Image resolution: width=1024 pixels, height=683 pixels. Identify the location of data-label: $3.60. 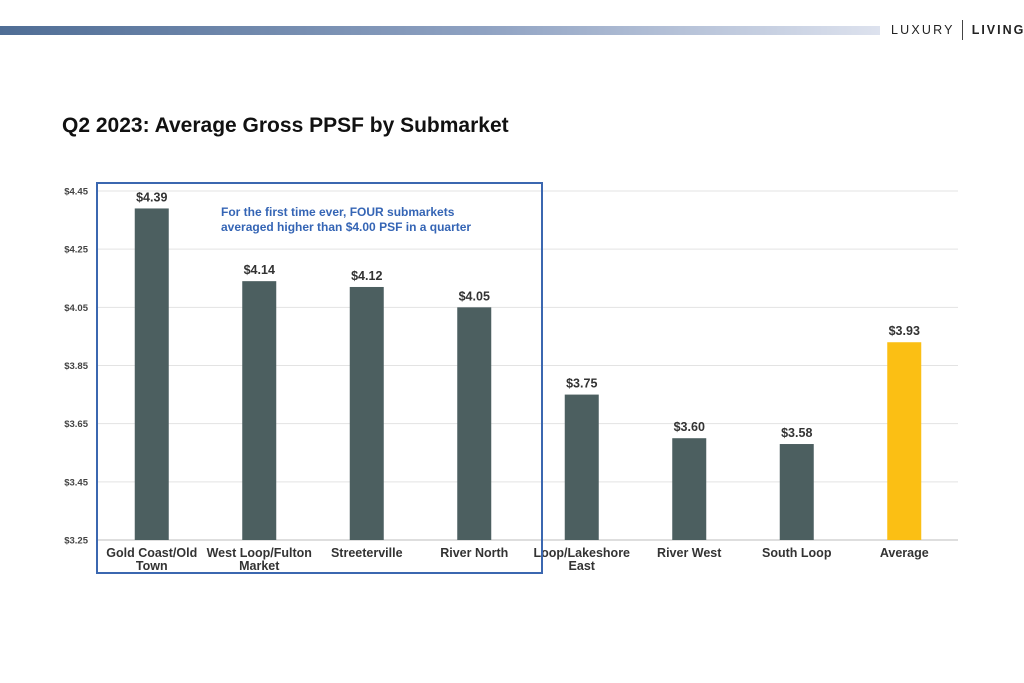
(689, 427).